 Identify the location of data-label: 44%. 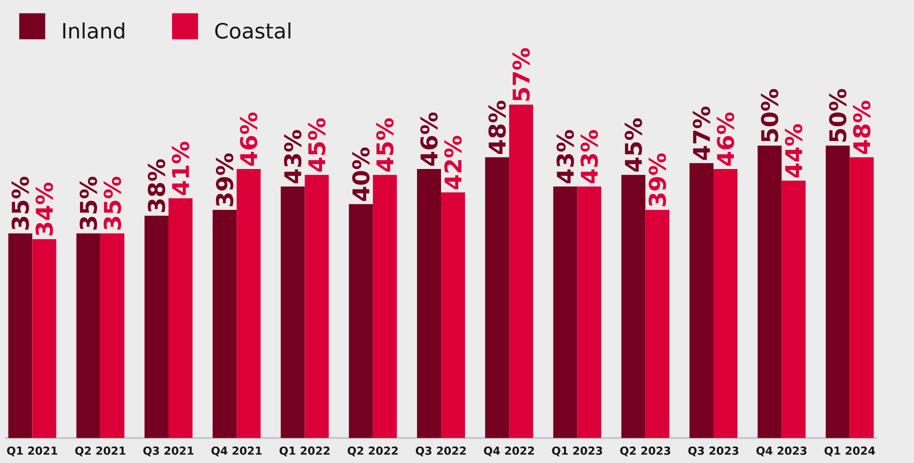
(793, 151).